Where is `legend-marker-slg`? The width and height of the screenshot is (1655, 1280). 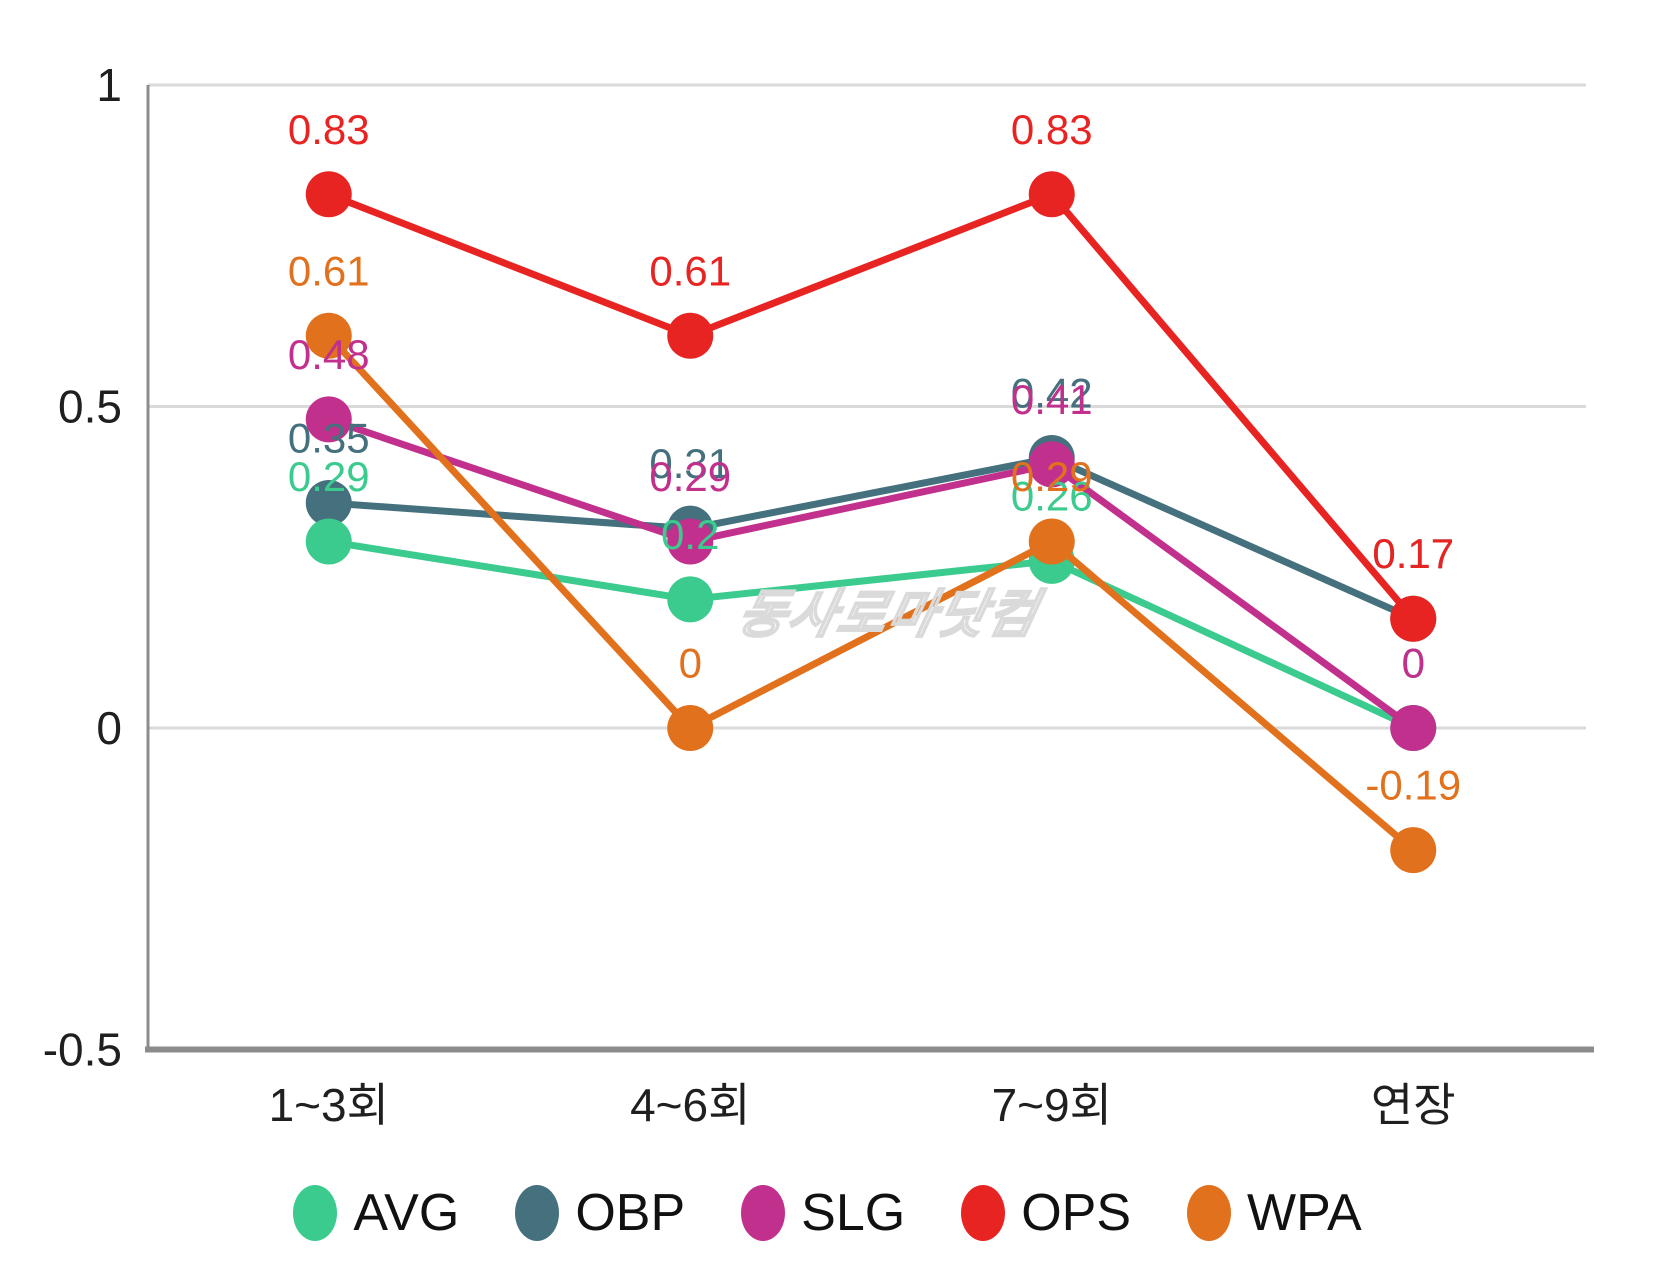
legend-marker-slg is located at coordinates (763, 1213).